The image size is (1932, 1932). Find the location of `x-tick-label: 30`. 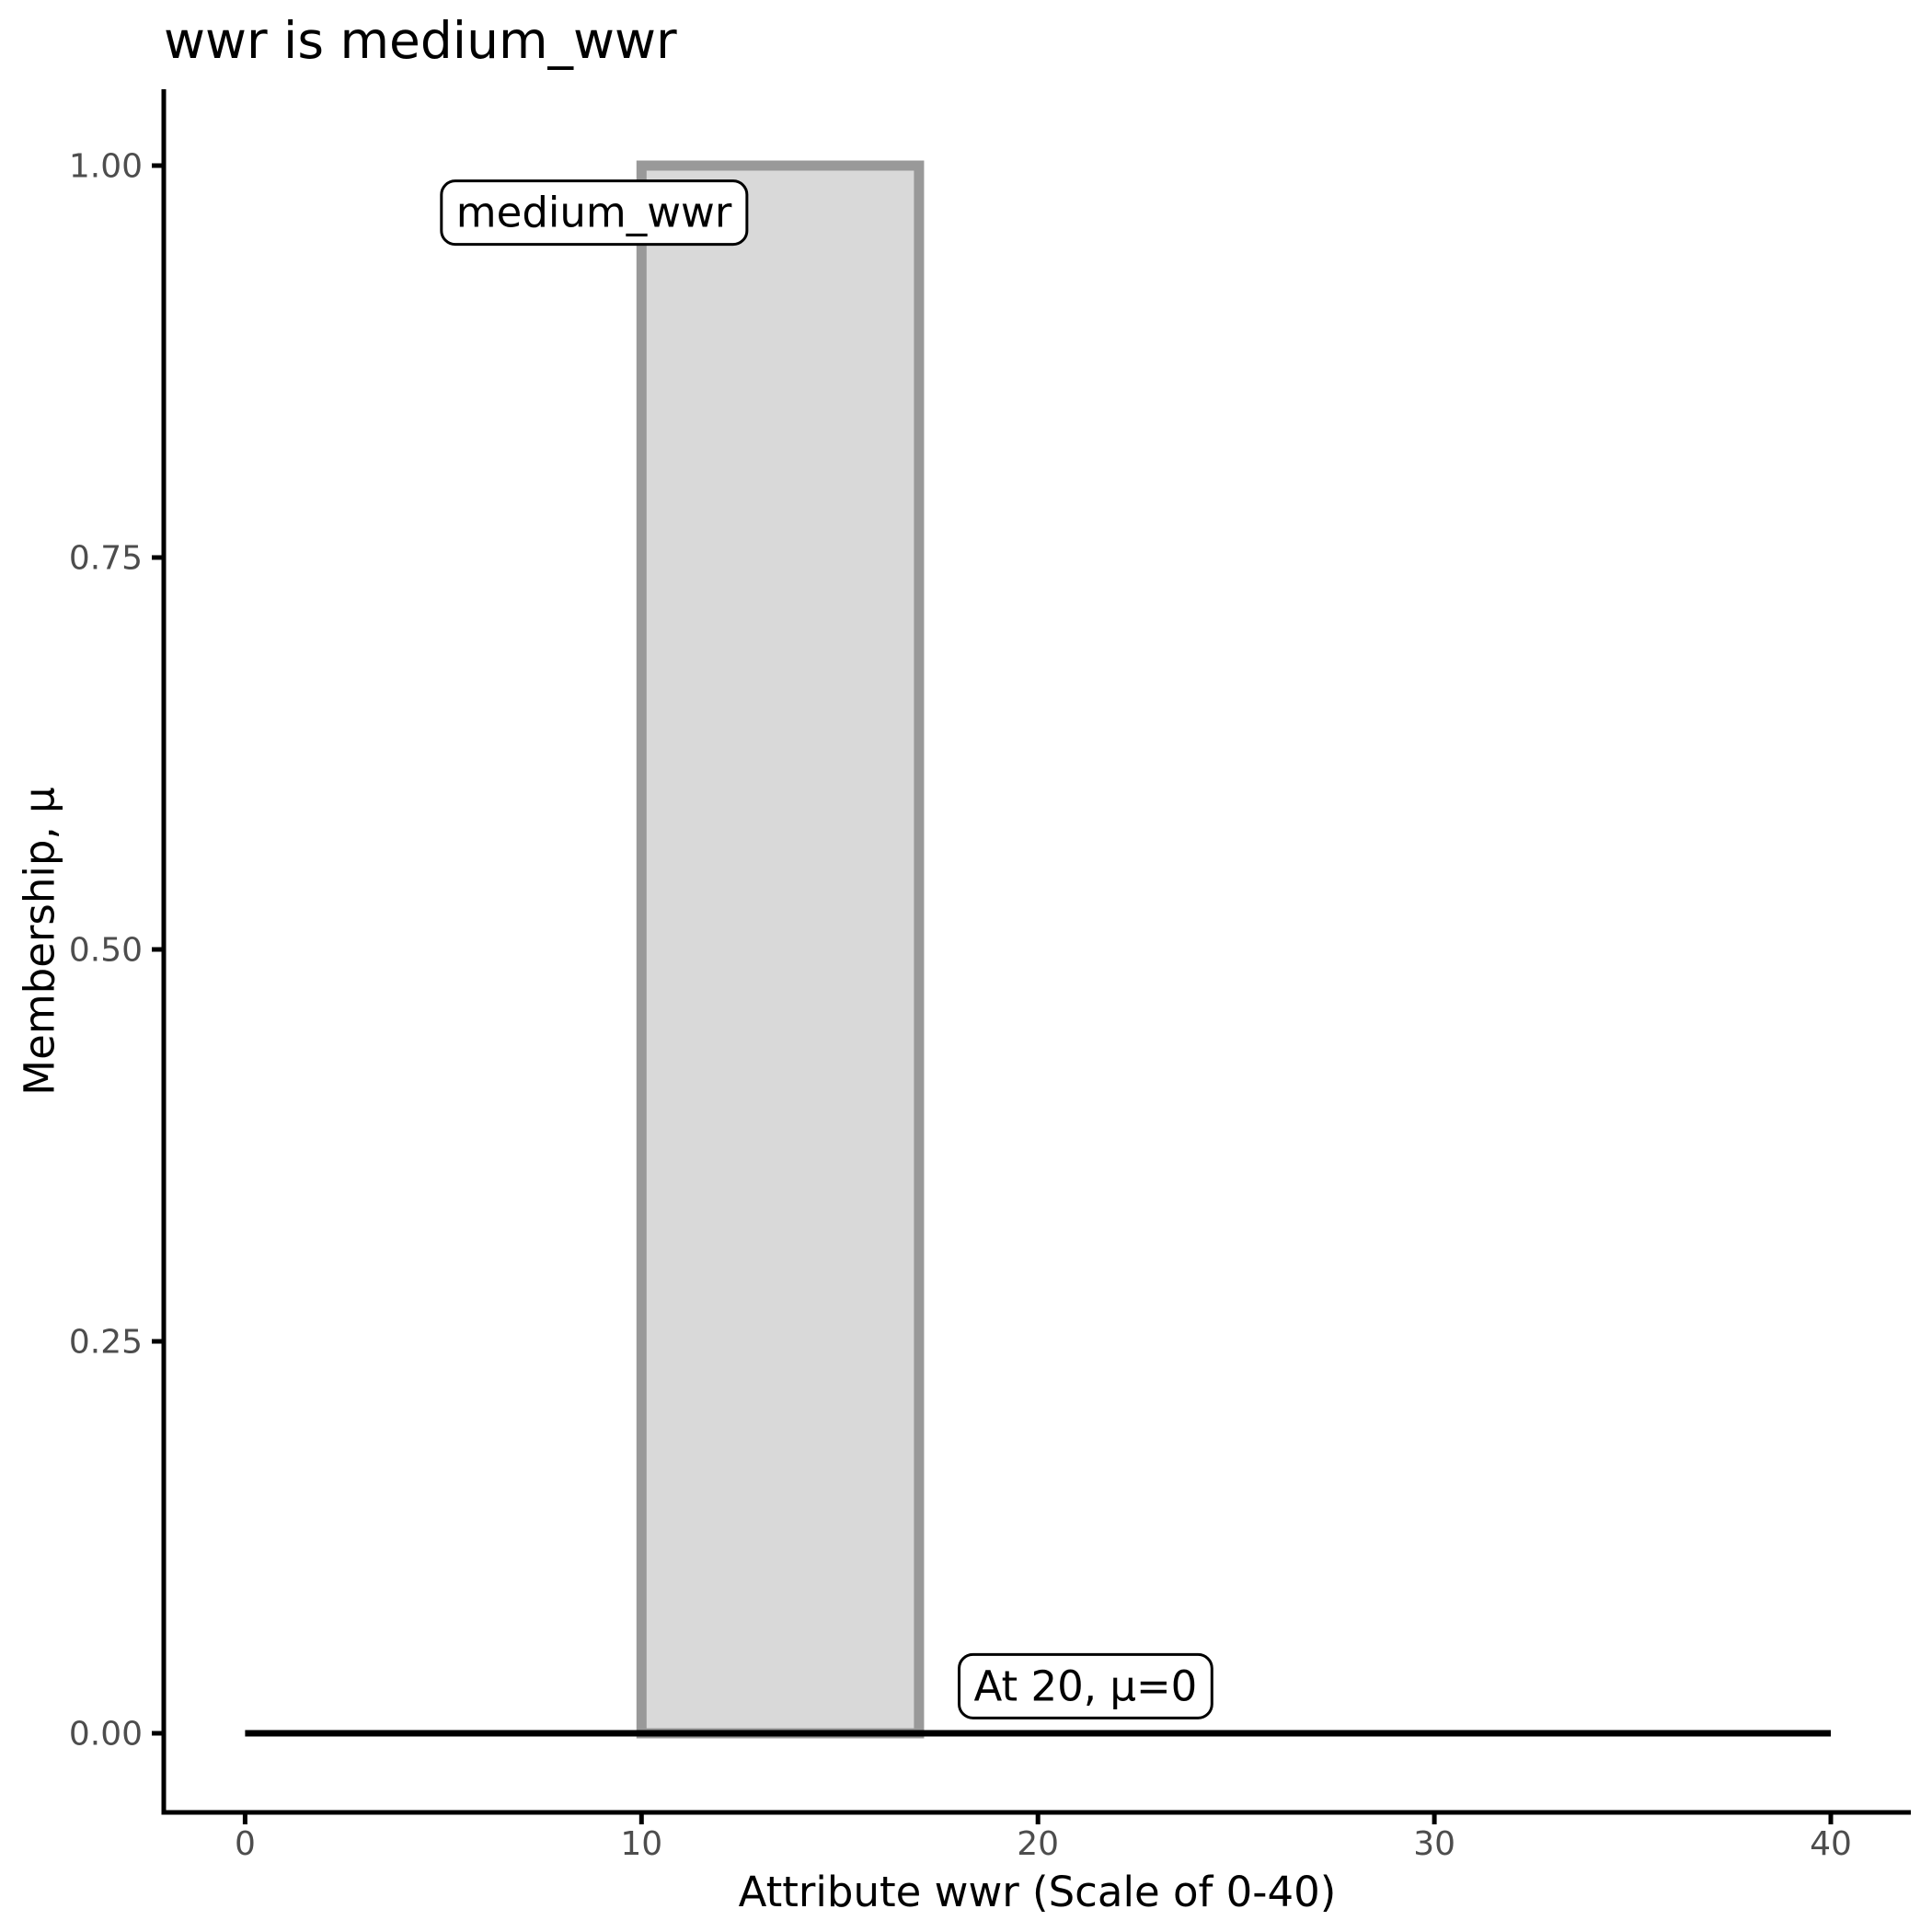

x-tick-label: 30 is located at coordinates (1434, 1844).